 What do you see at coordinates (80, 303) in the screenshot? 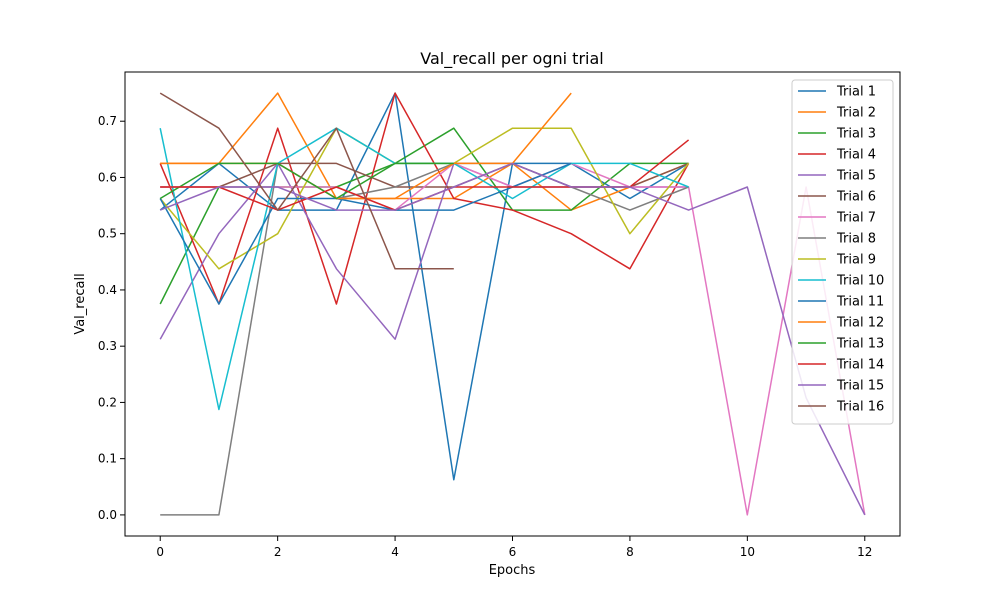
I see `y-axis-label: Val_recall` at bounding box center [80, 303].